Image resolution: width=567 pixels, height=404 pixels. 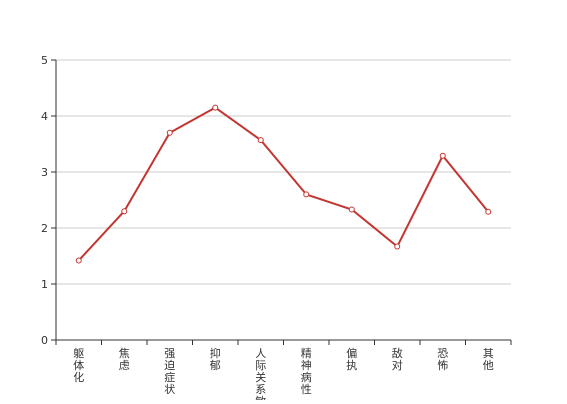 I want to click on x-tick-label: 精神病性, so click(x=306, y=371).